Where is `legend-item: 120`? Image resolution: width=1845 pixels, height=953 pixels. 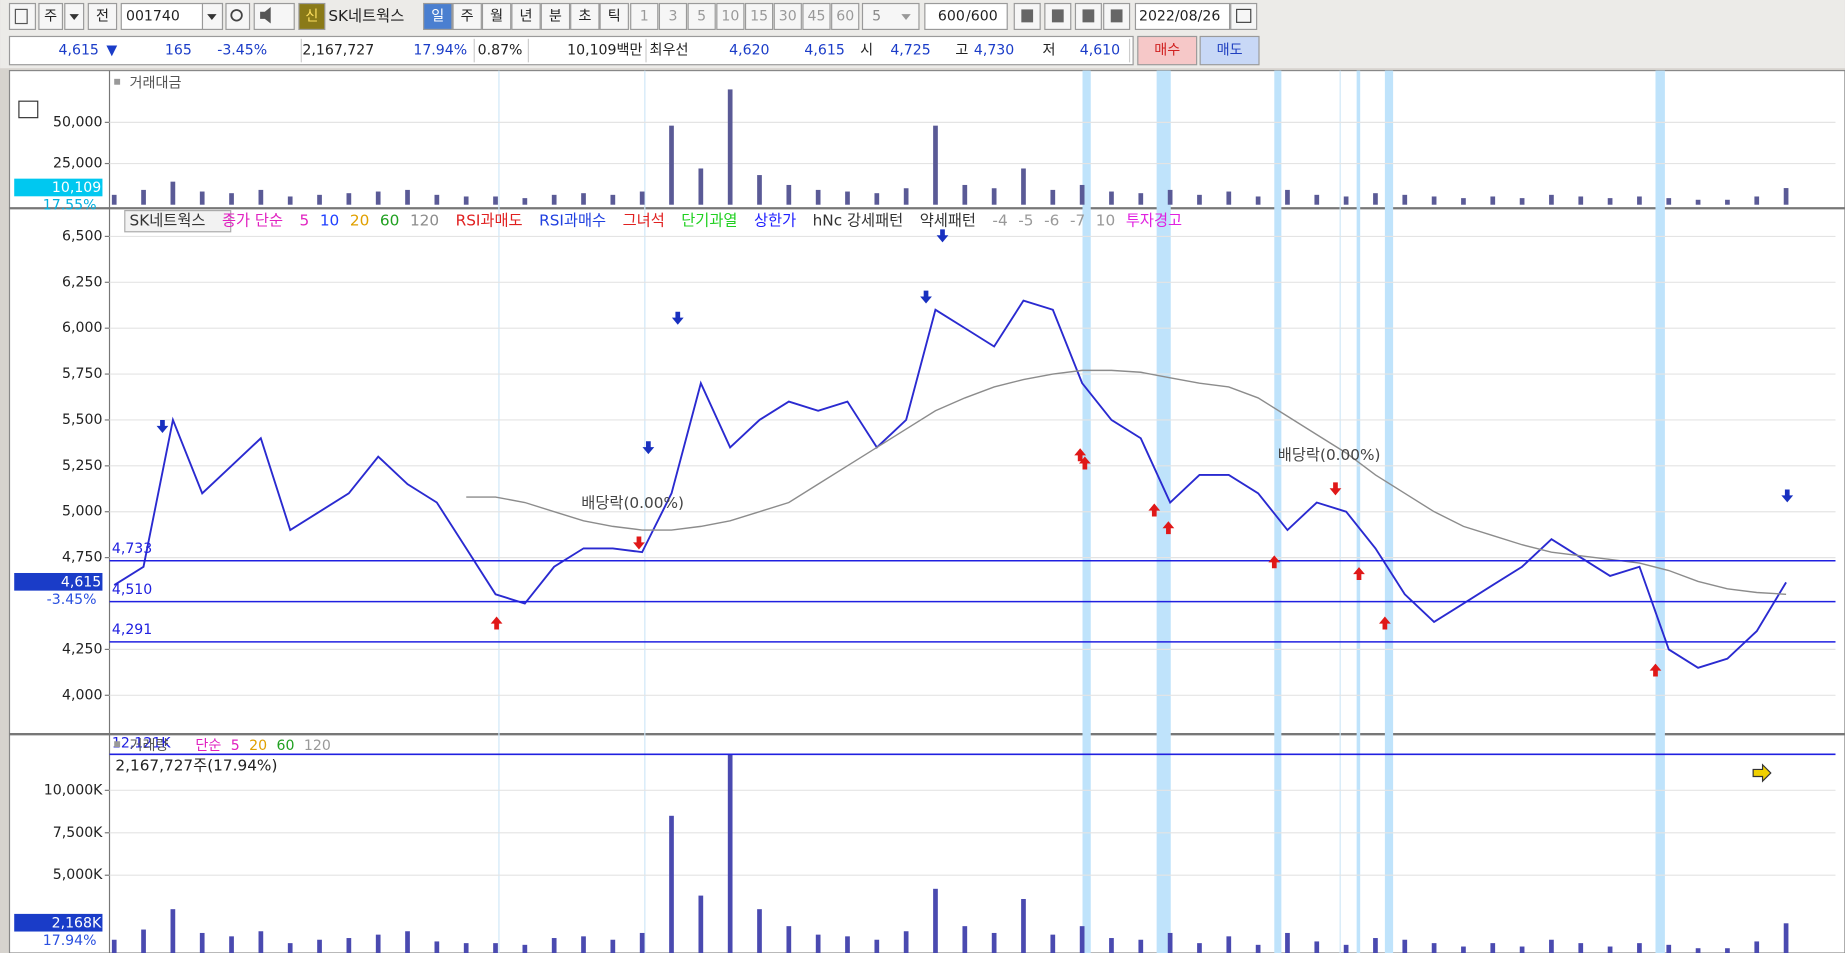
legend-item: 120 is located at coordinates (317, 746).